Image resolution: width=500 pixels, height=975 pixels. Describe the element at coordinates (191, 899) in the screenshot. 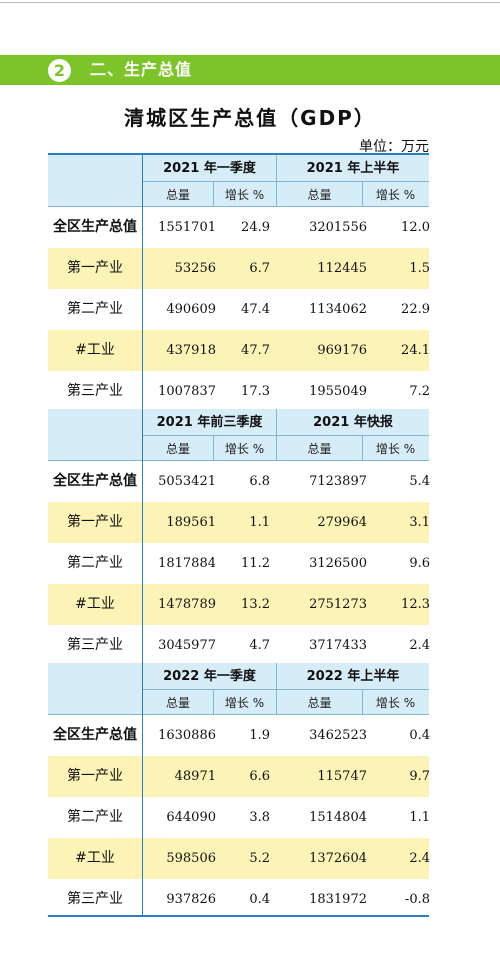

I see `total-value-cell: 937826` at that location.